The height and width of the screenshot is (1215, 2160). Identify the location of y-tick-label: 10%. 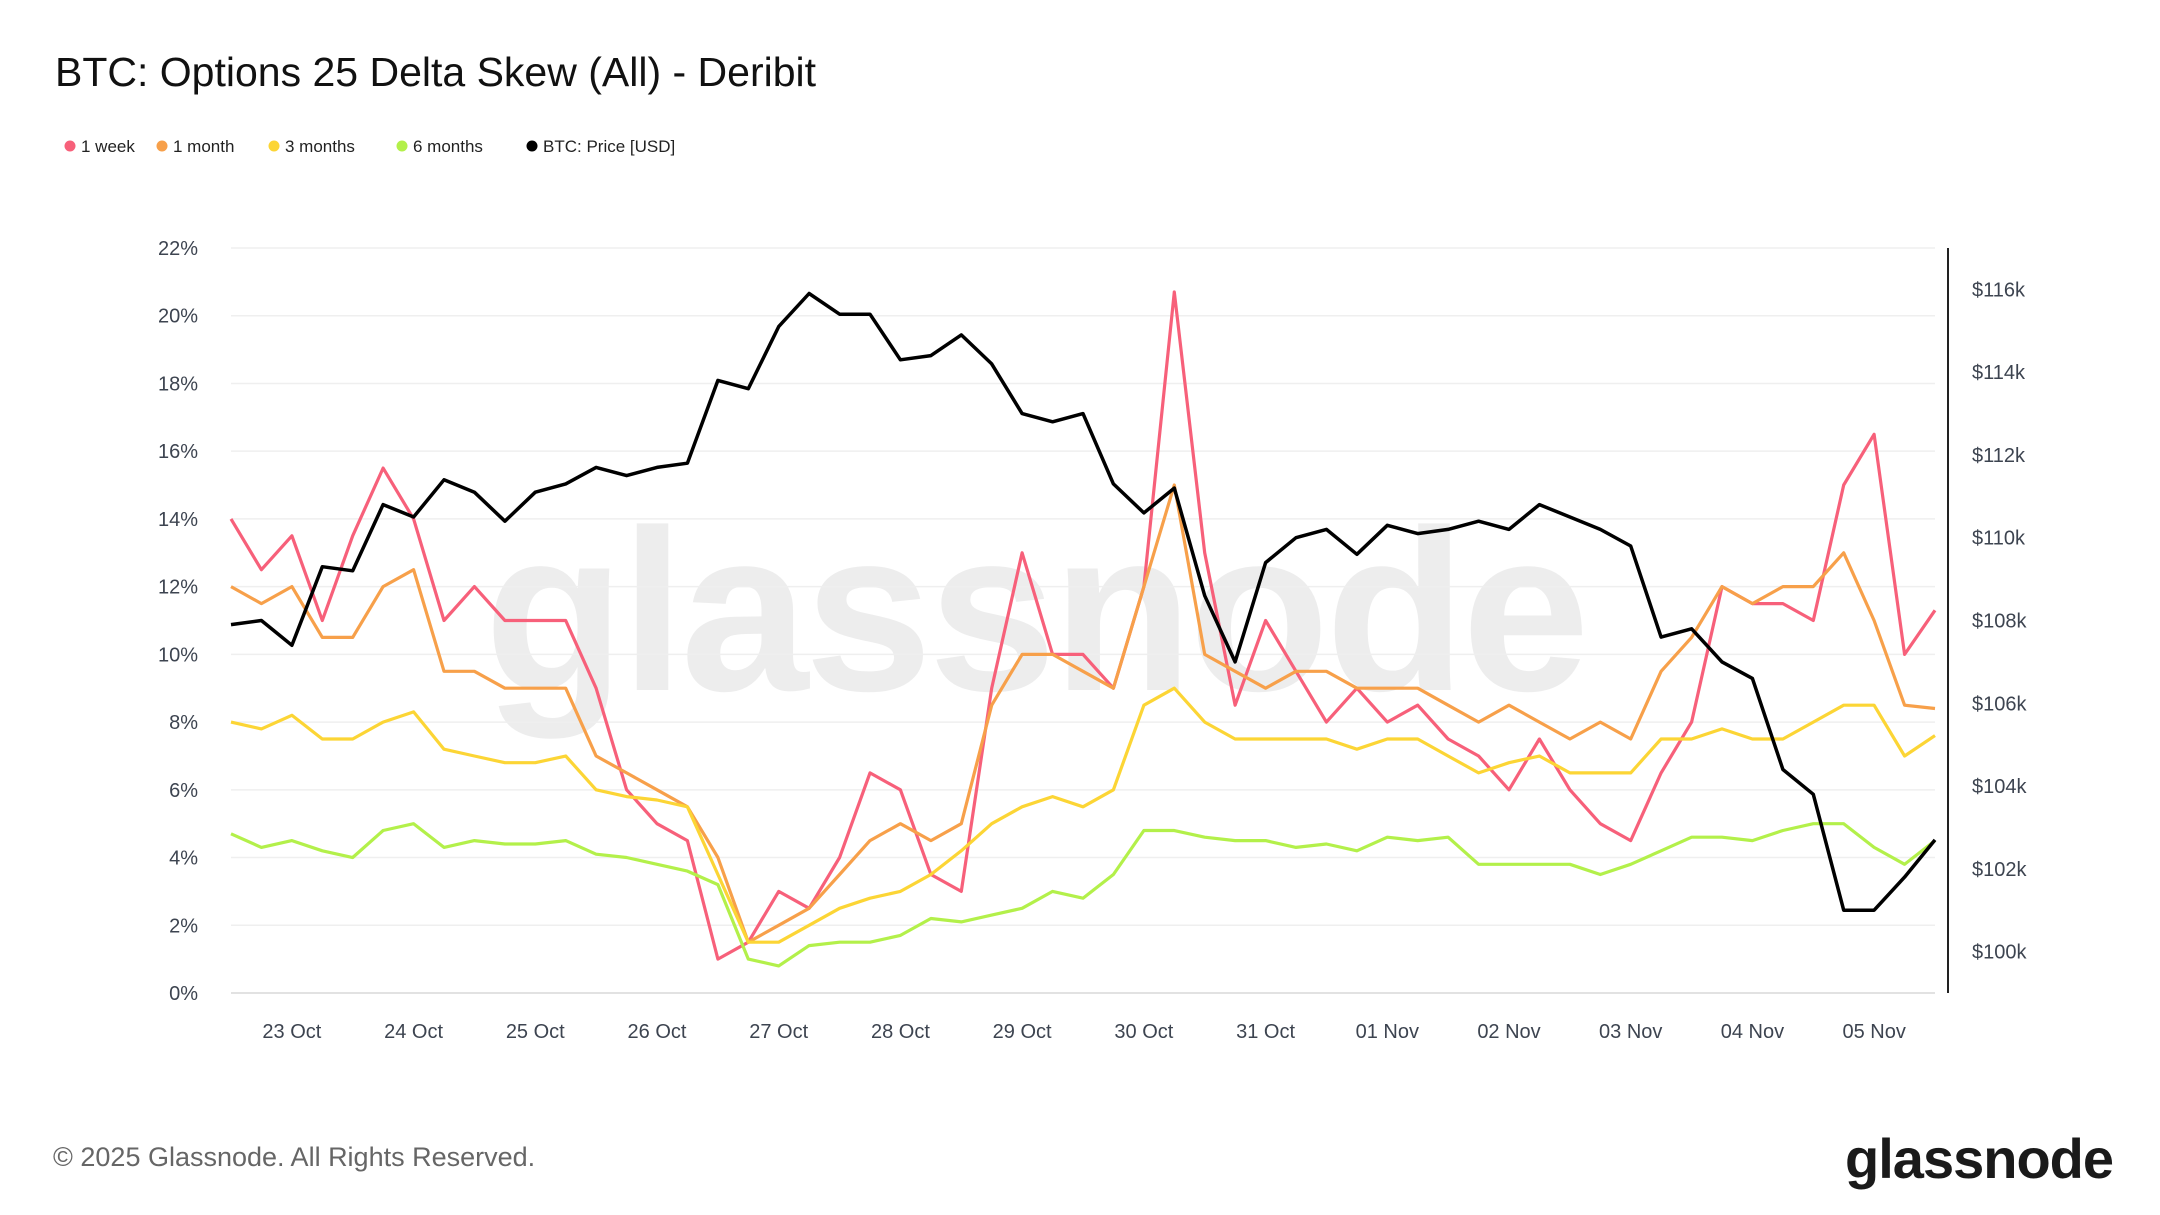
(178, 655).